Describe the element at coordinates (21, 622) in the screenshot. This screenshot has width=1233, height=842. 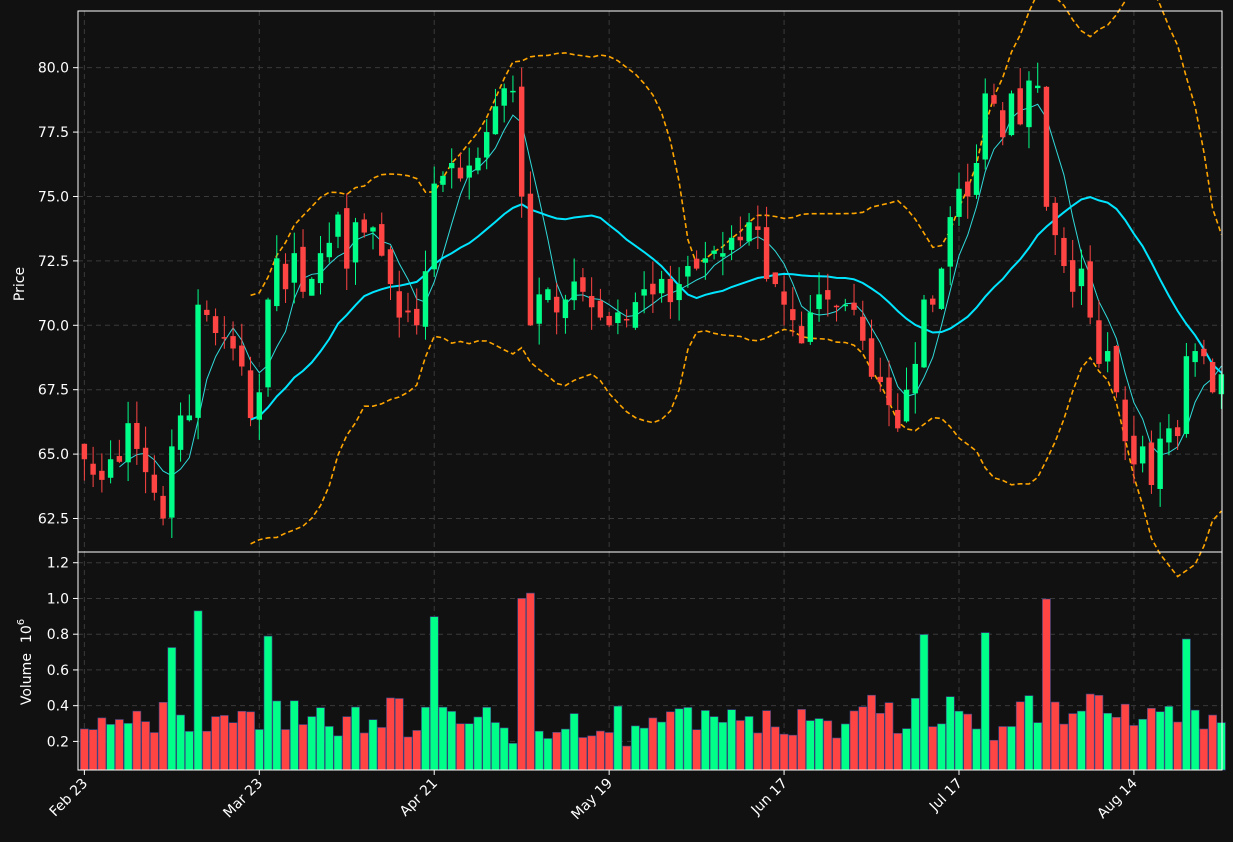
I see `volume-axis-exponent: 6` at that location.